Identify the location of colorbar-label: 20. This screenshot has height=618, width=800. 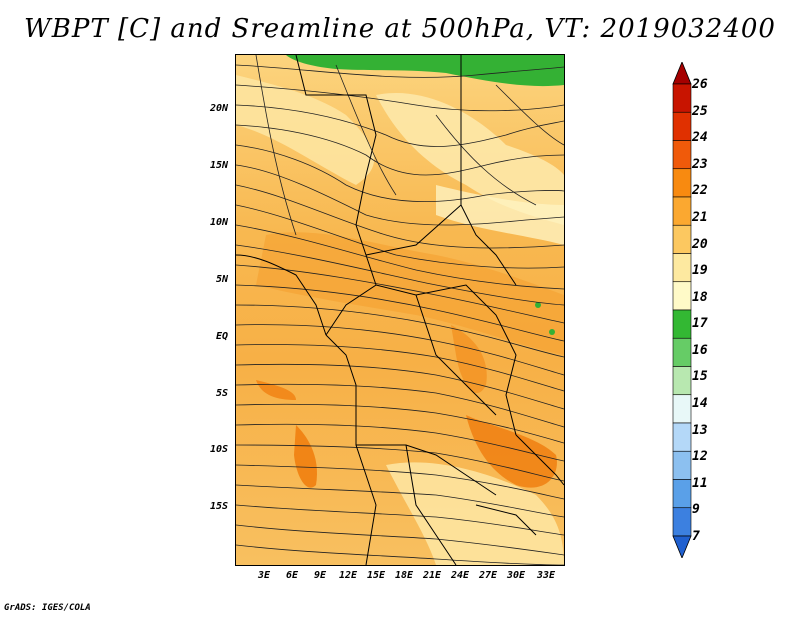
(700, 244).